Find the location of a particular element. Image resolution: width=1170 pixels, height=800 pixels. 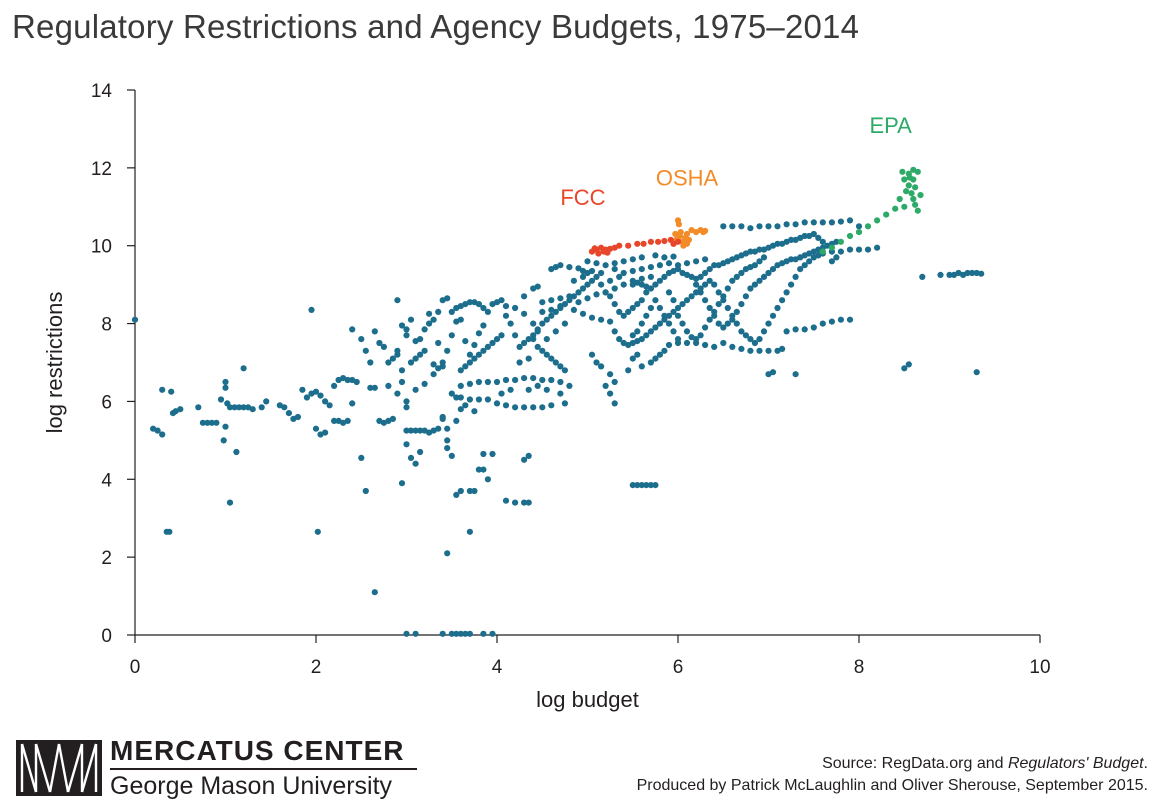

y-tick-label: 10 is located at coordinates (101, 247).